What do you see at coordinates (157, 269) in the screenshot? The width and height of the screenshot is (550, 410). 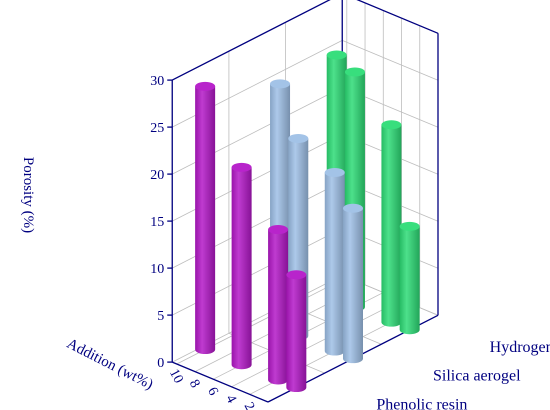 I see `z-tick-label: 10` at bounding box center [157, 269].